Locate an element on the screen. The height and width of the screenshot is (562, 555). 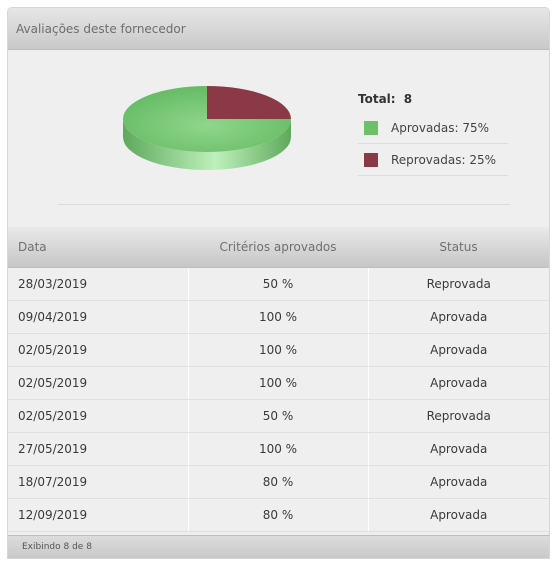
legend-total: Total: 8 is located at coordinates (433, 99).